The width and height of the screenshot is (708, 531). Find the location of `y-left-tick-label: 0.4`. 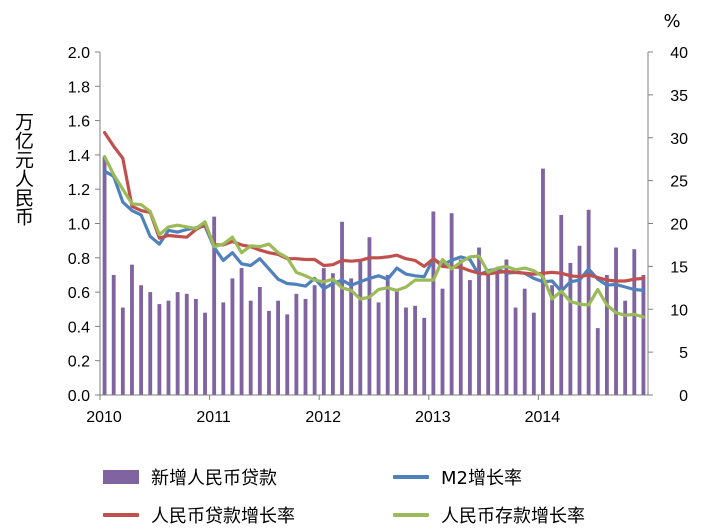

y-left-tick-label: 0.4 is located at coordinates (79, 327).